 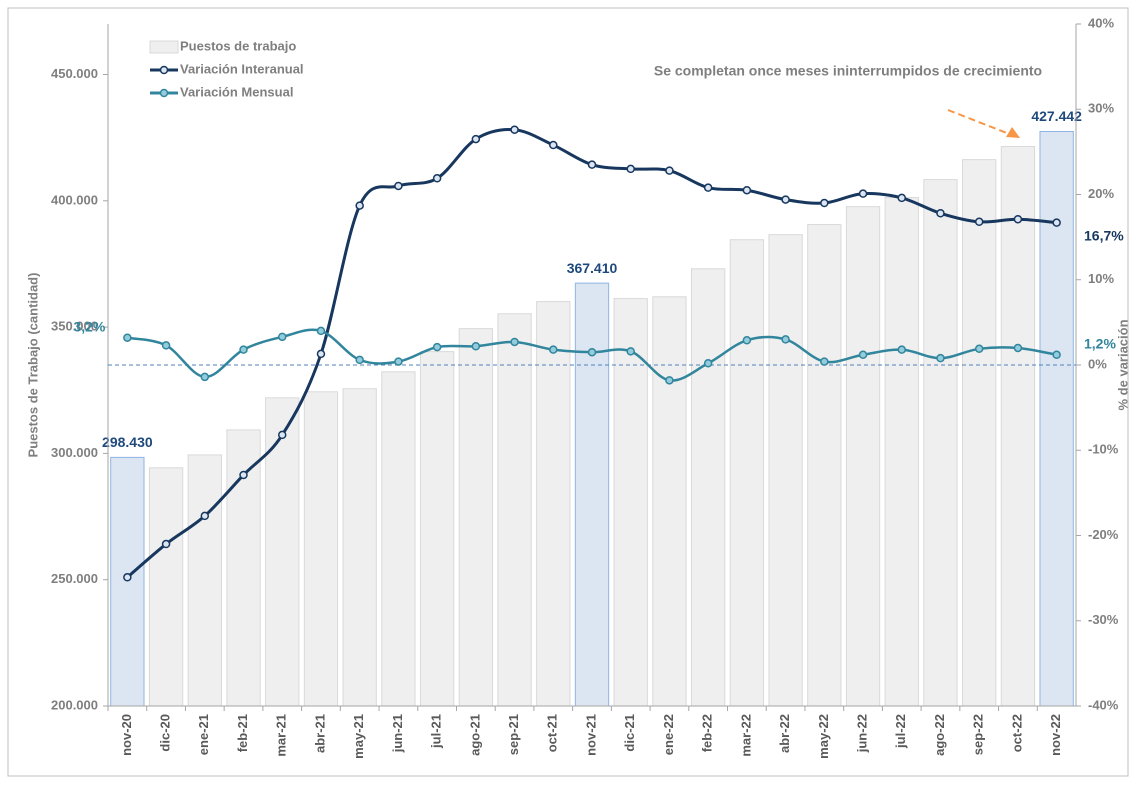 I want to click on y-tick-label: 250.000, so click(x=74, y=578).